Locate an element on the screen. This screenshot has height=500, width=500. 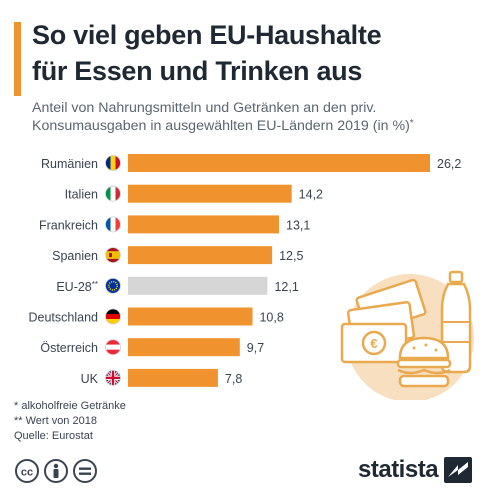
svg-text: cc is located at coordinates (27, 473).